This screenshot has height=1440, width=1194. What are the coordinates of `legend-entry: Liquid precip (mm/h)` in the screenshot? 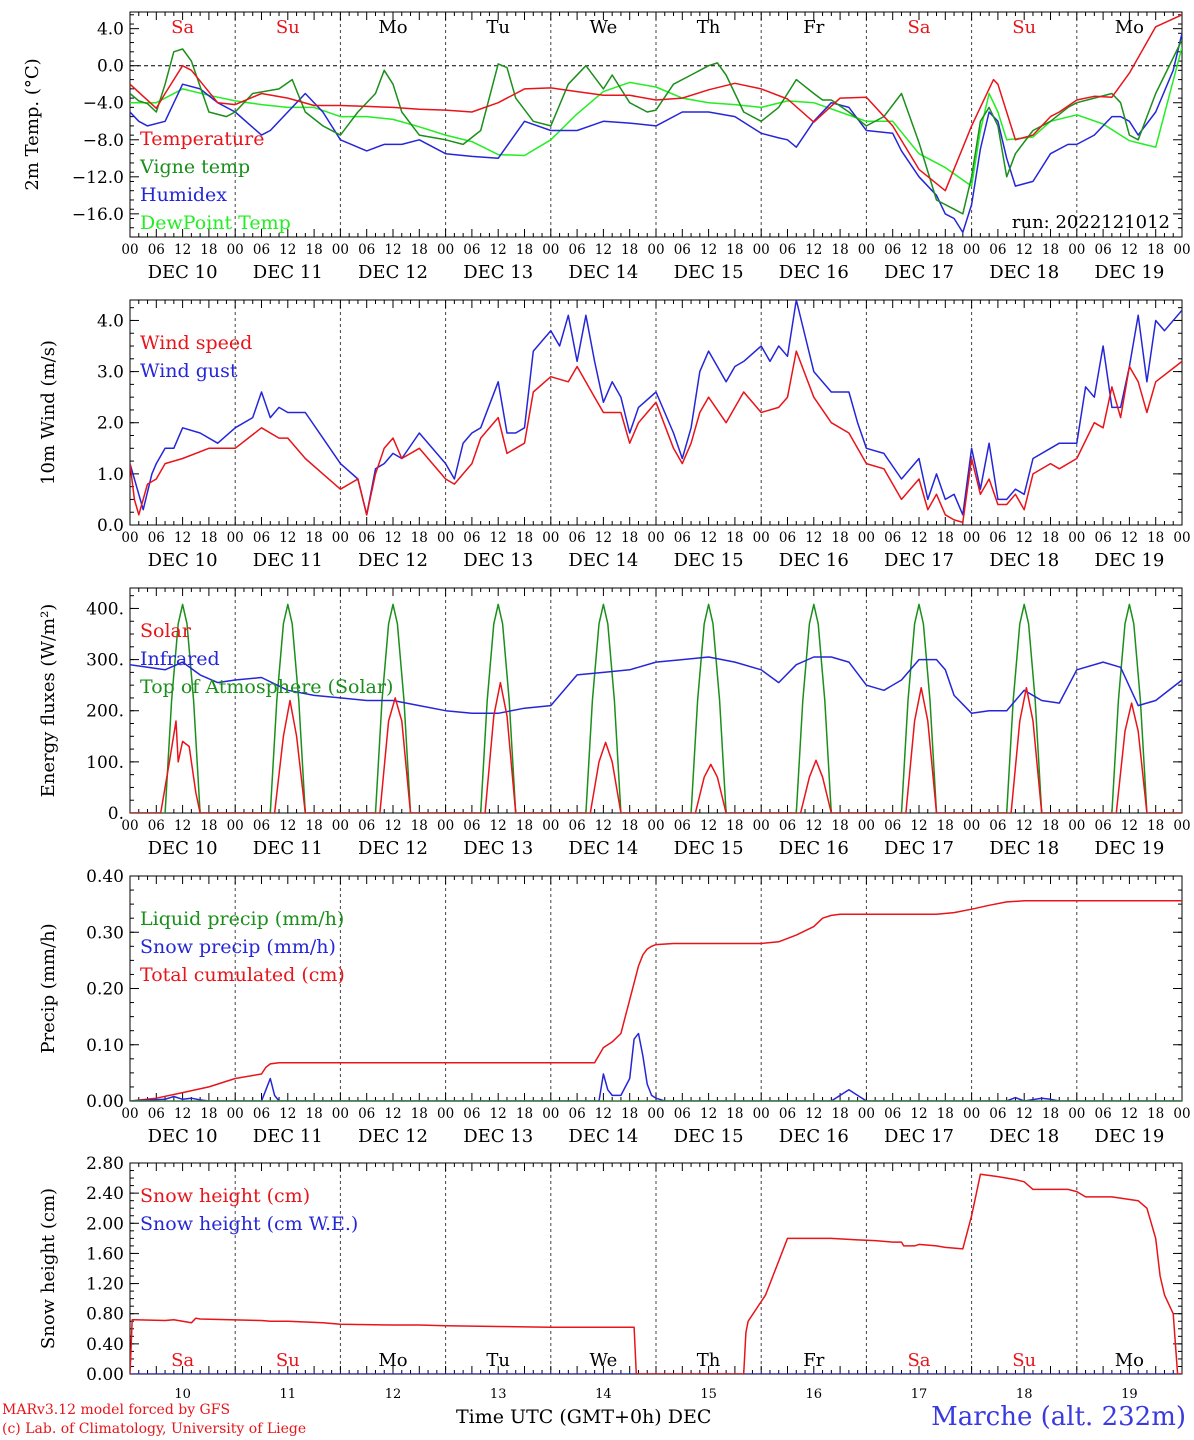 It's located at (242, 919).